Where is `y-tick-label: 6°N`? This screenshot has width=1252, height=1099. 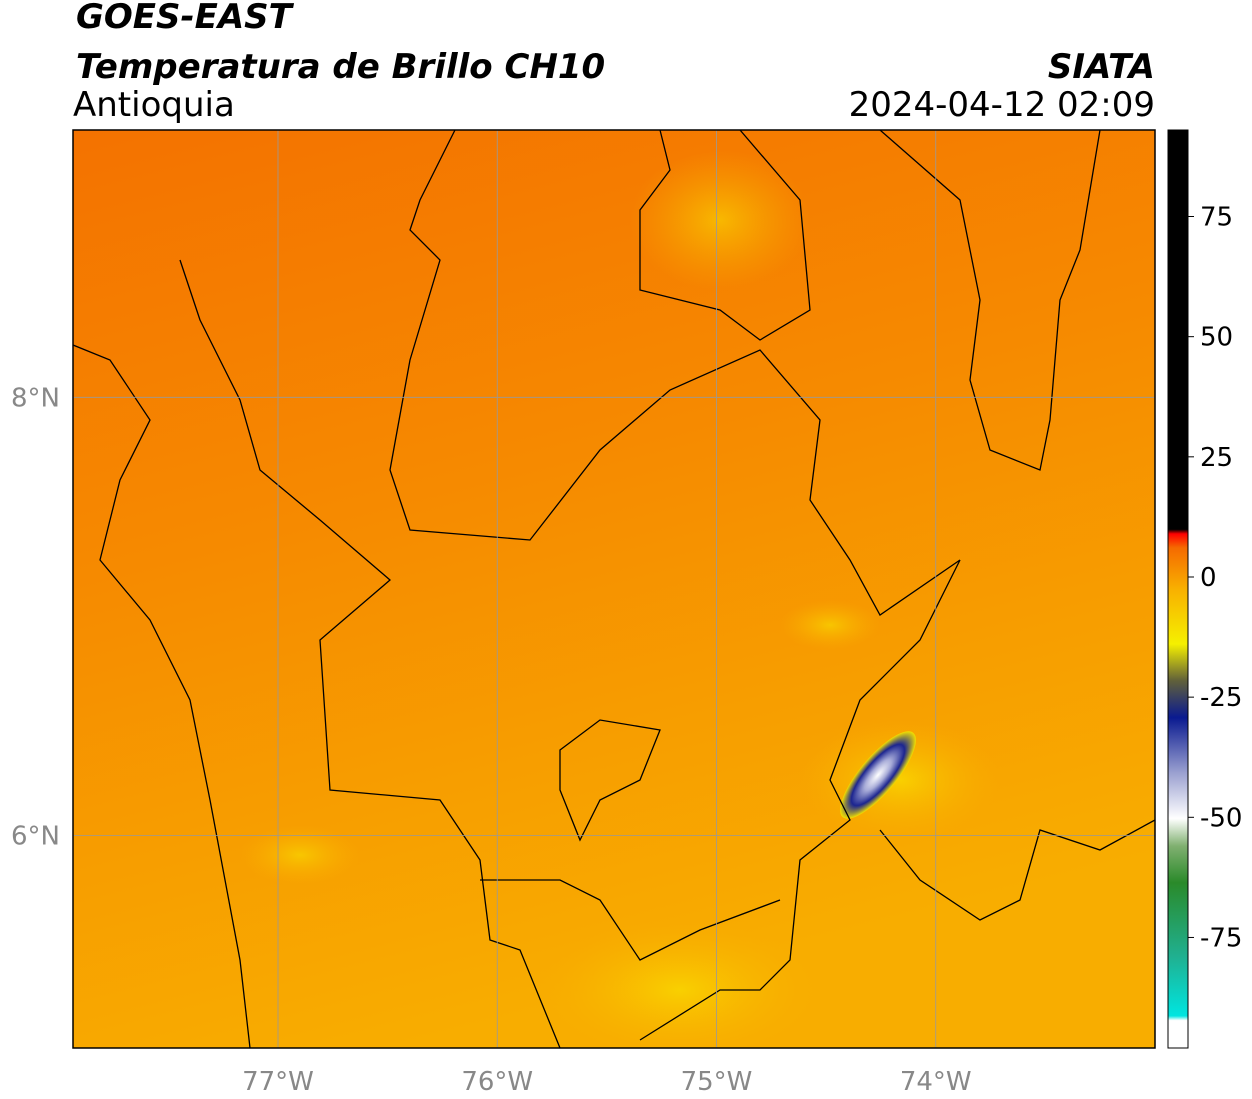 y-tick-label: 6°N is located at coordinates (35, 836).